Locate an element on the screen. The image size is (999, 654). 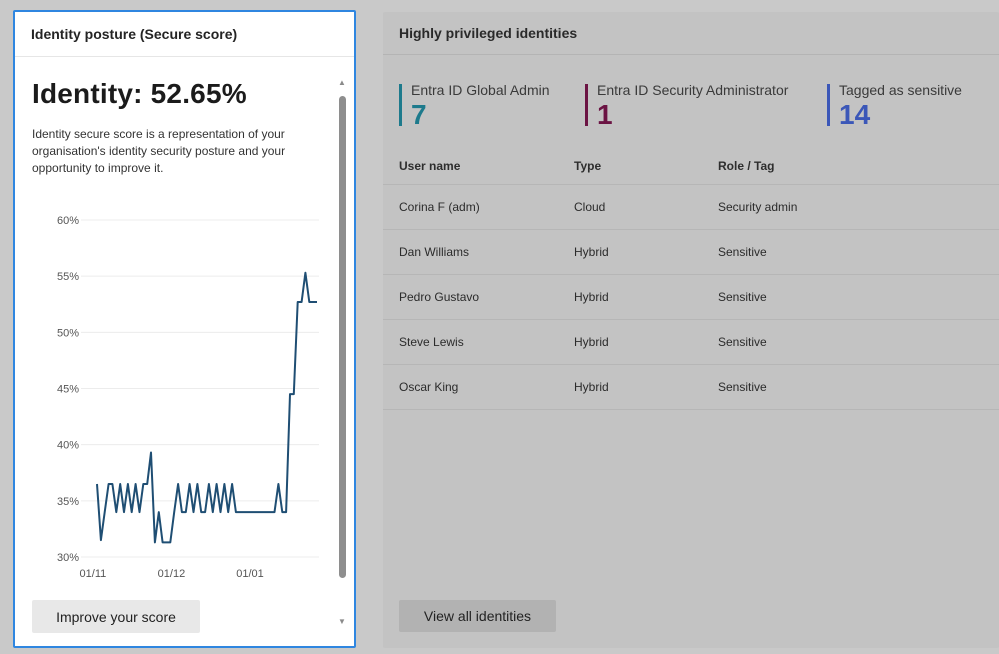
secure-score-chart-svg: 60% 55% 50% 45% 40% 35% 30%01/11 01/12 01/01 is located at coordinates (188, 397).